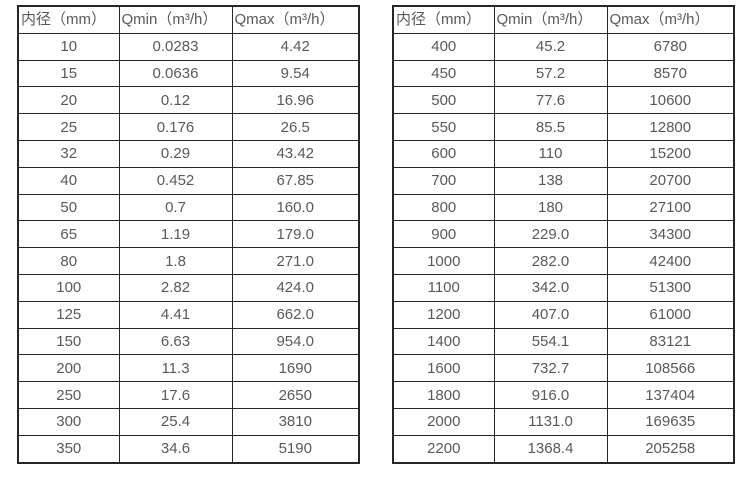 This screenshot has height=483, width=750. Describe the element at coordinates (175, 127) in the screenshot. I see `qmin-cell: 0.176` at that location.